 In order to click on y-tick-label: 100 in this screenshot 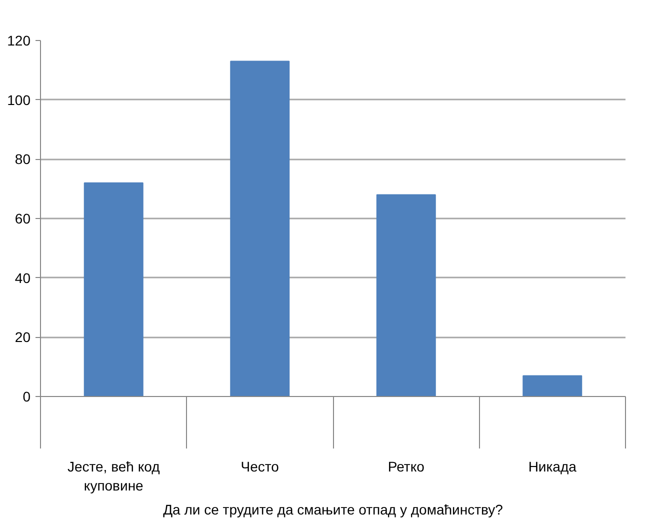, I will do `click(19, 100)`.